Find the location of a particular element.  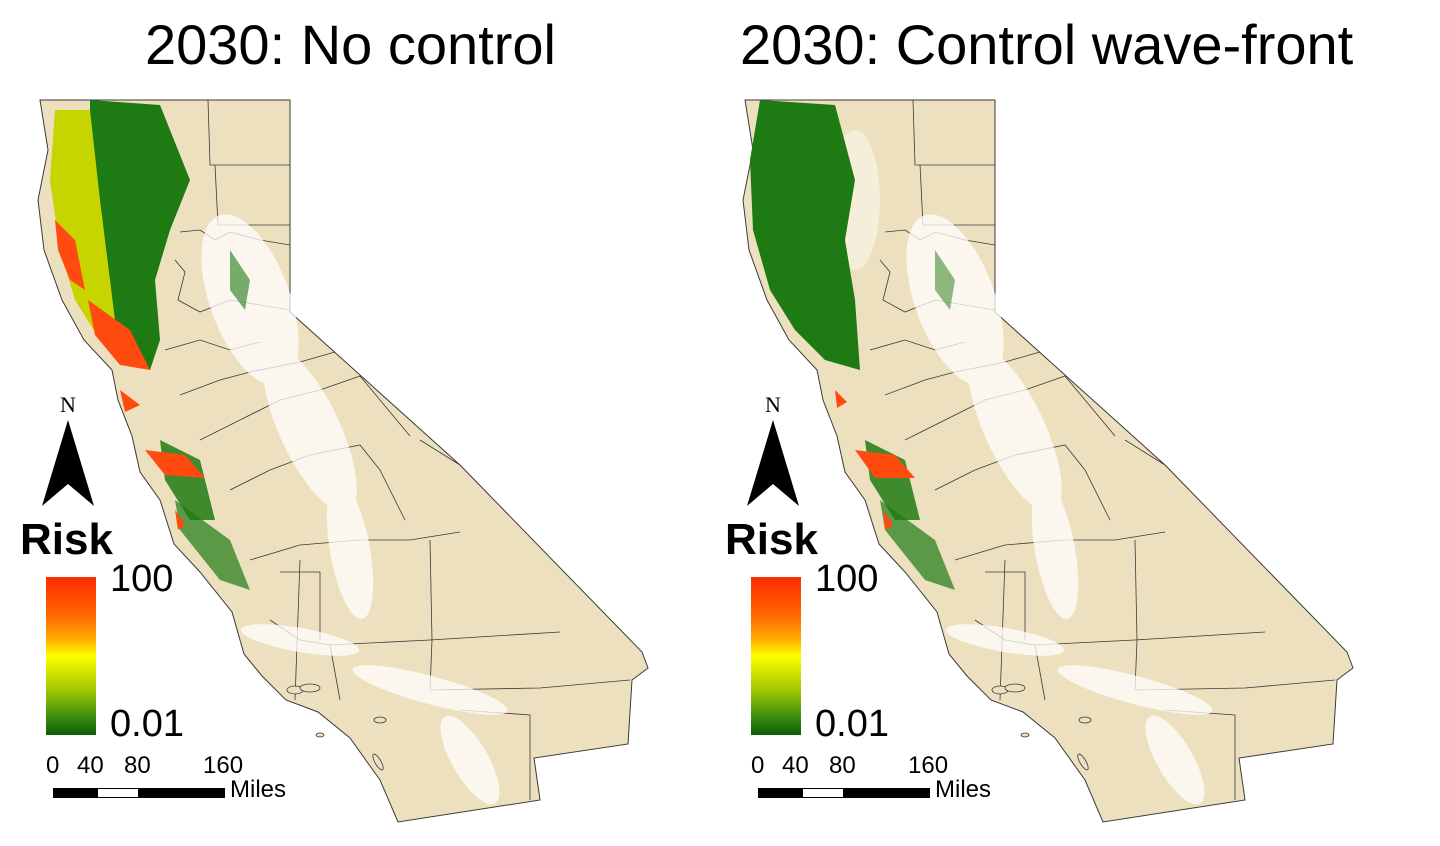

risk-low-green is located at coordinates (852, 345).